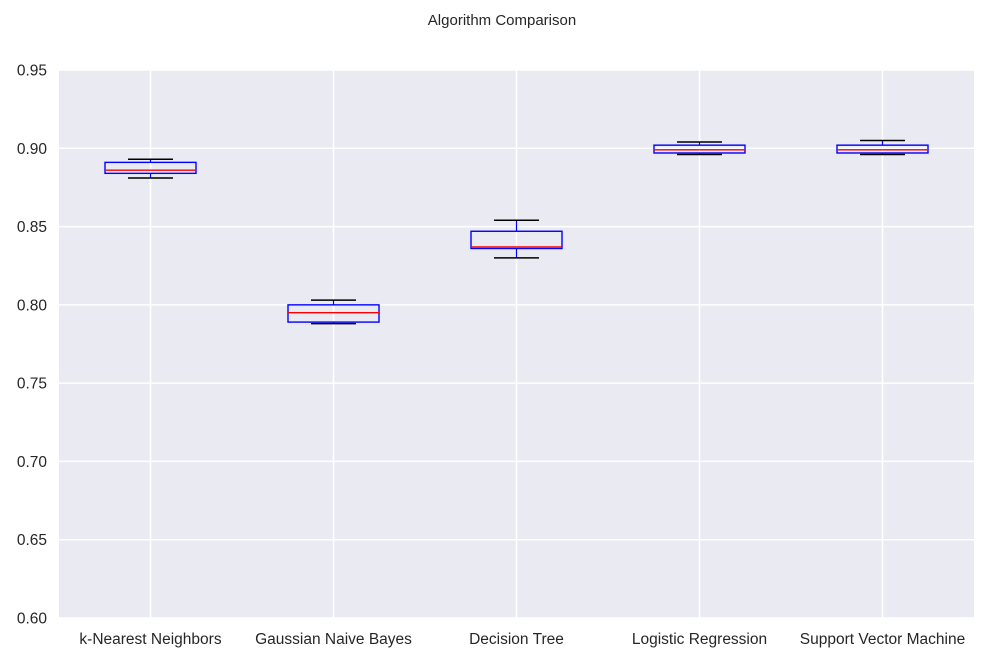 This screenshot has height=668, width=994. What do you see at coordinates (32, 345) in the screenshot?
I see `y-axis-tick-labels: 0.60 0.65 0.70 0.75 0.80 0.85 0.90 0.95` at bounding box center [32, 345].